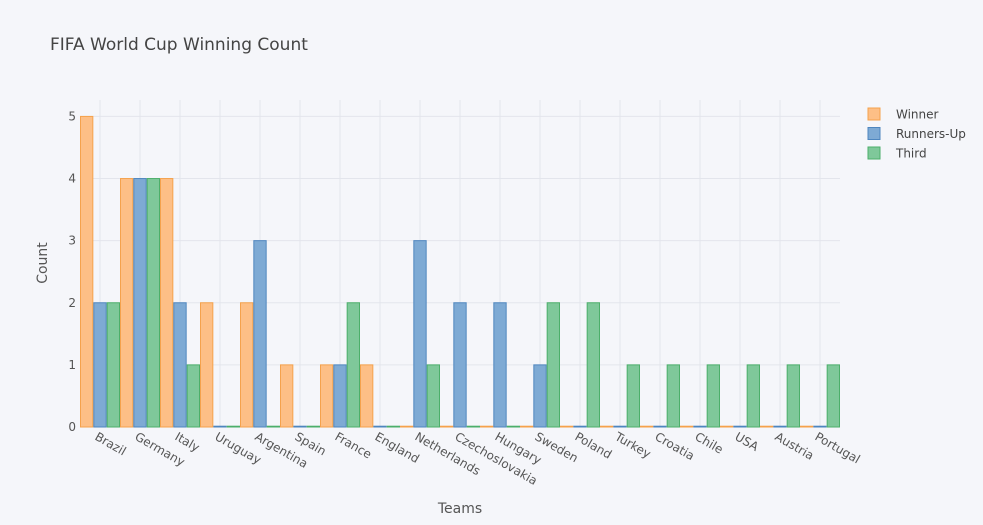 The width and height of the screenshot is (983, 525). What do you see at coordinates (397, 447) in the screenshot?
I see `x-tick-label: England` at bounding box center [397, 447].